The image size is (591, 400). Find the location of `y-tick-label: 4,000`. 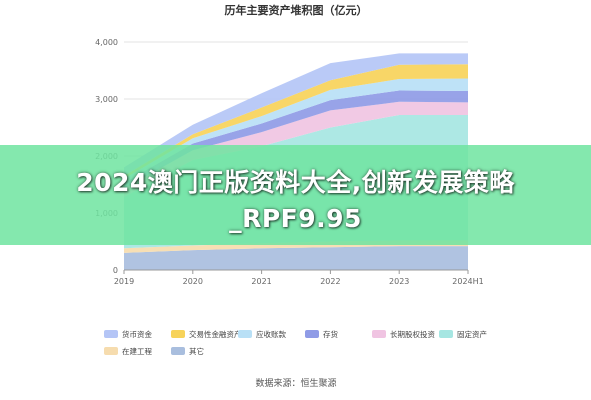

y-tick-label: 4,000 is located at coordinates (106, 42).